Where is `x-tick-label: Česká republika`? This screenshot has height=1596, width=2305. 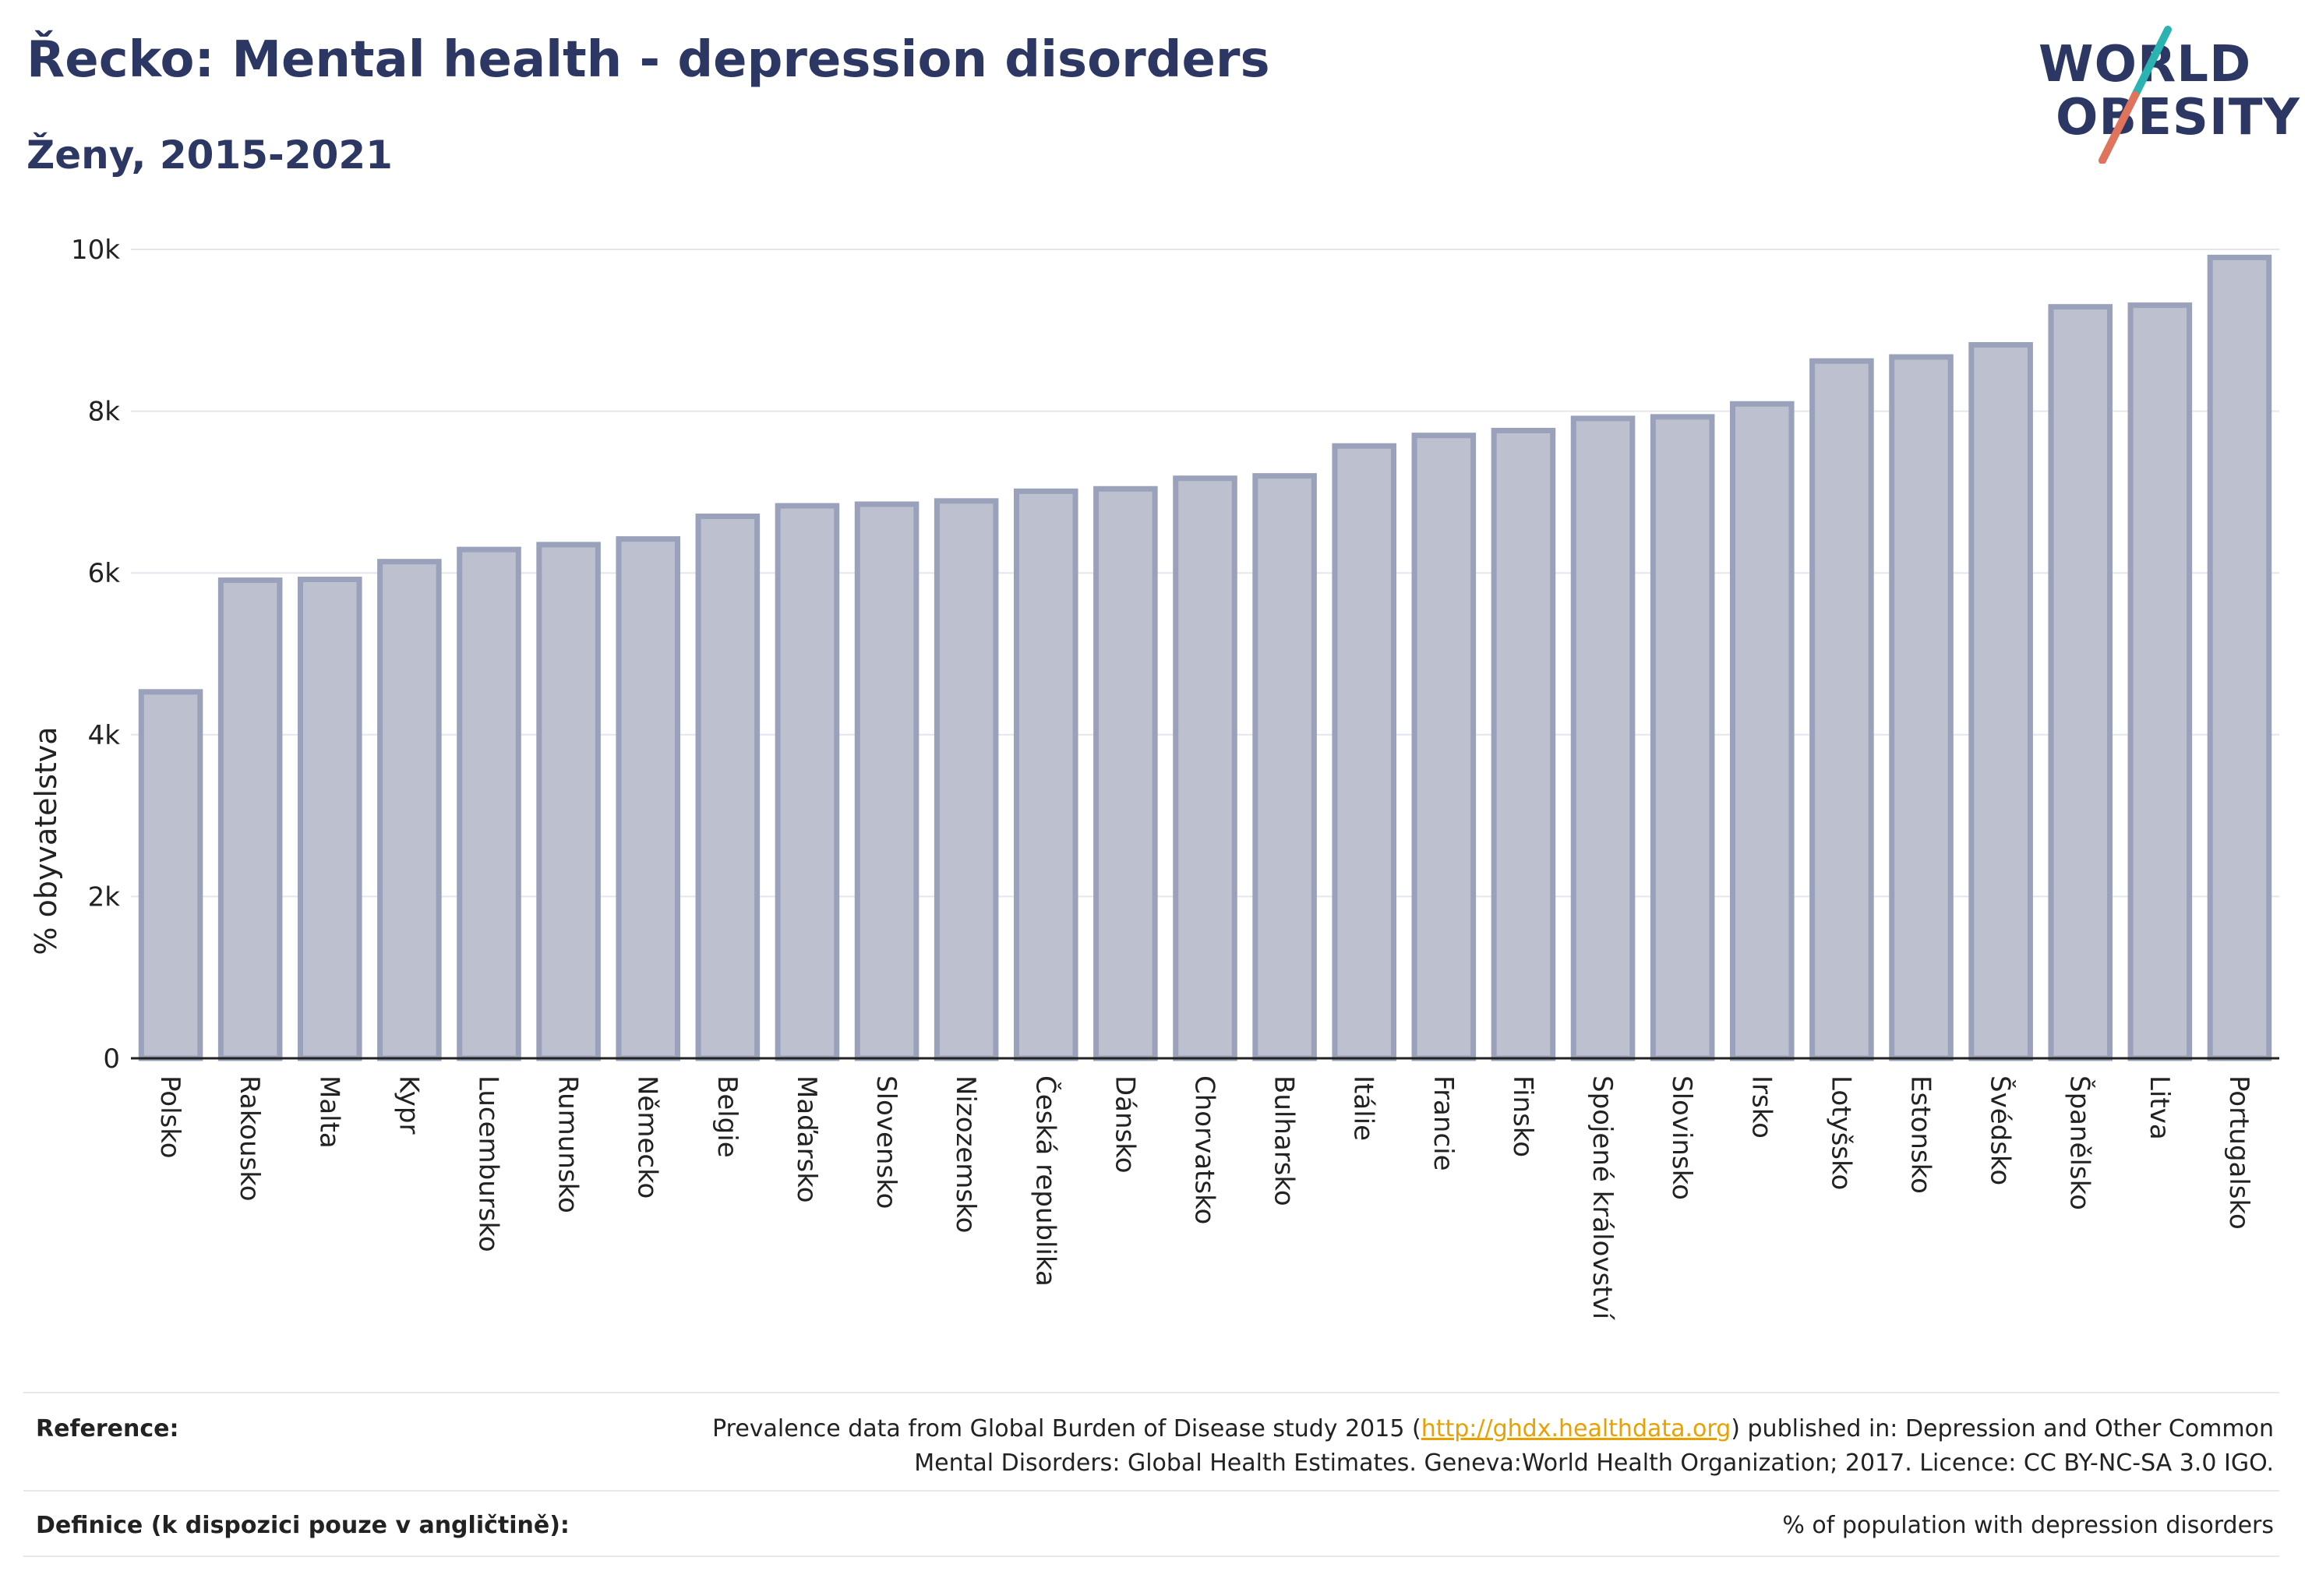
x-tick-label: Česká republika is located at coordinates (1045, 1181).